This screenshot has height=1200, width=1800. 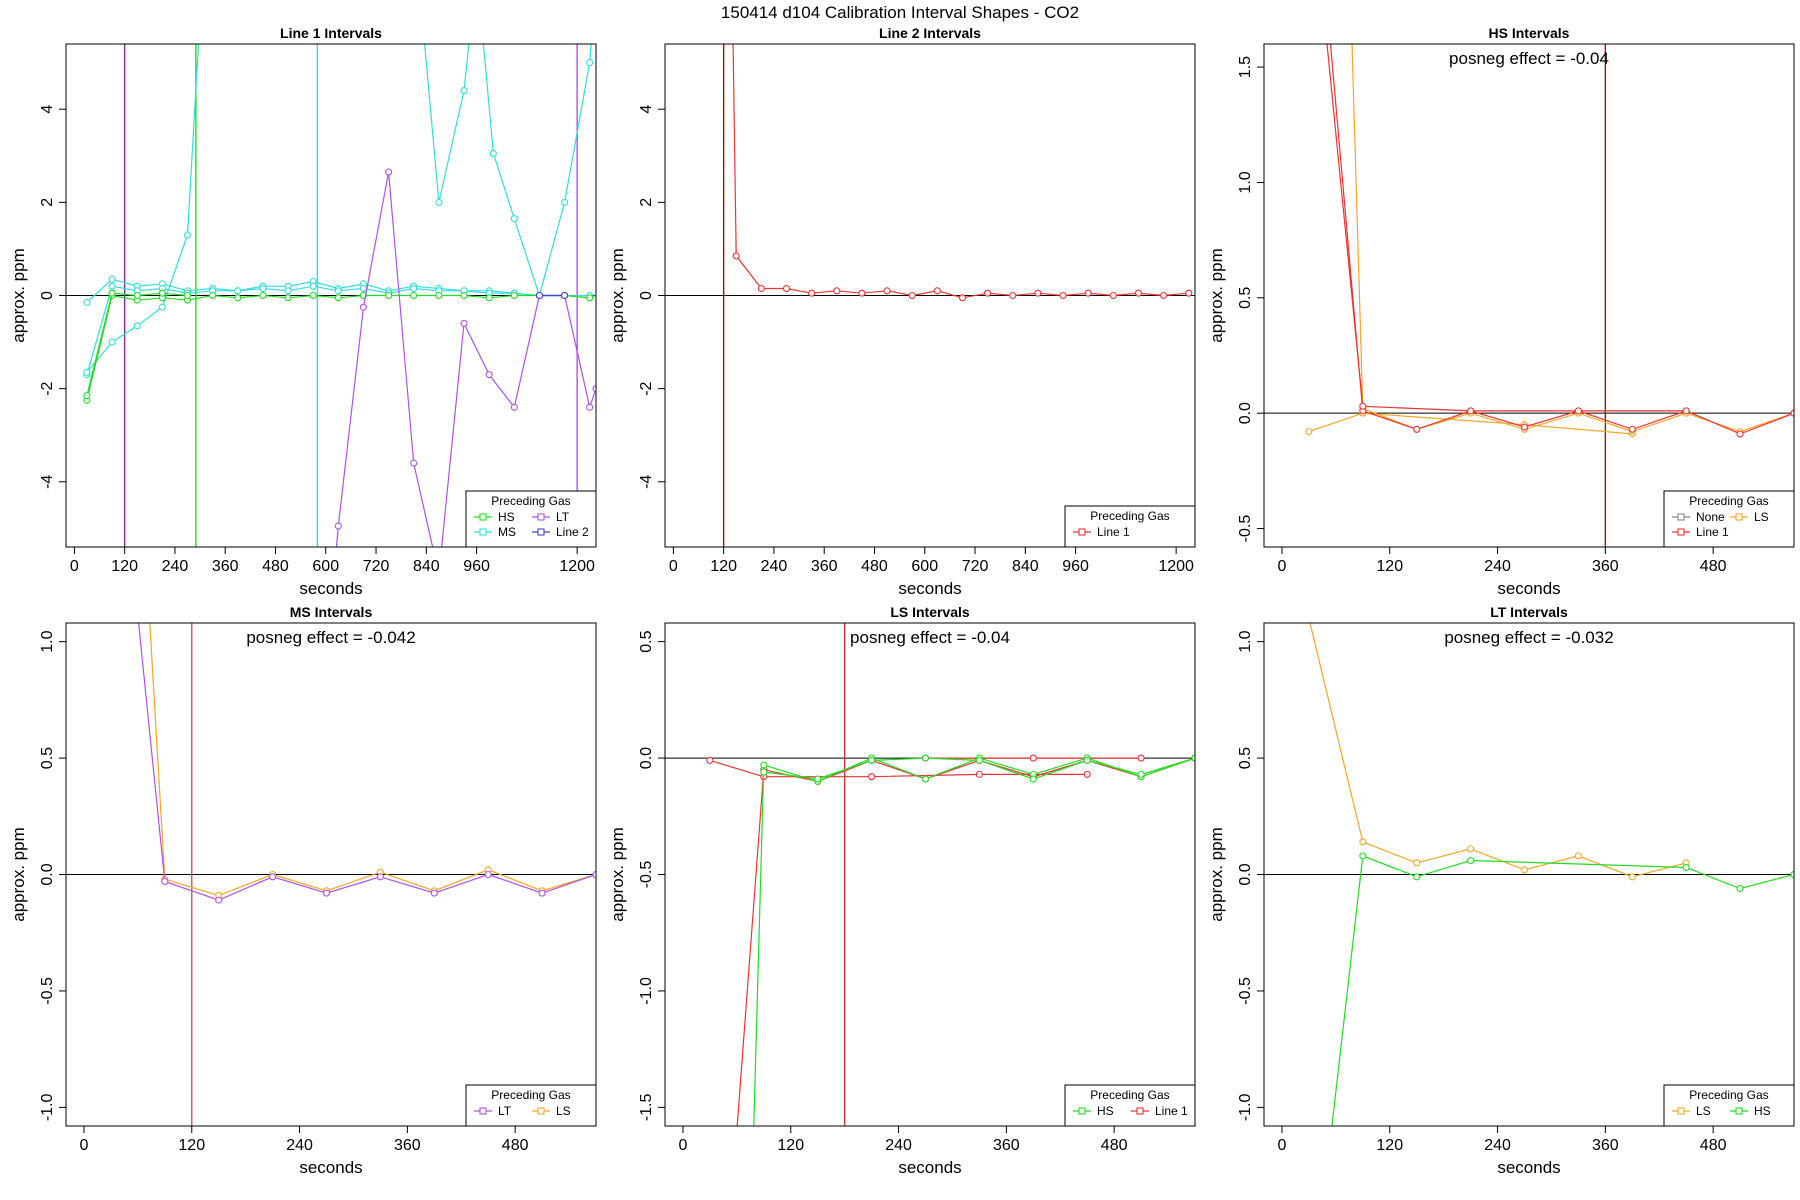 What do you see at coordinates (563, 517) in the screenshot?
I see `legend-entry-label: LT` at bounding box center [563, 517].